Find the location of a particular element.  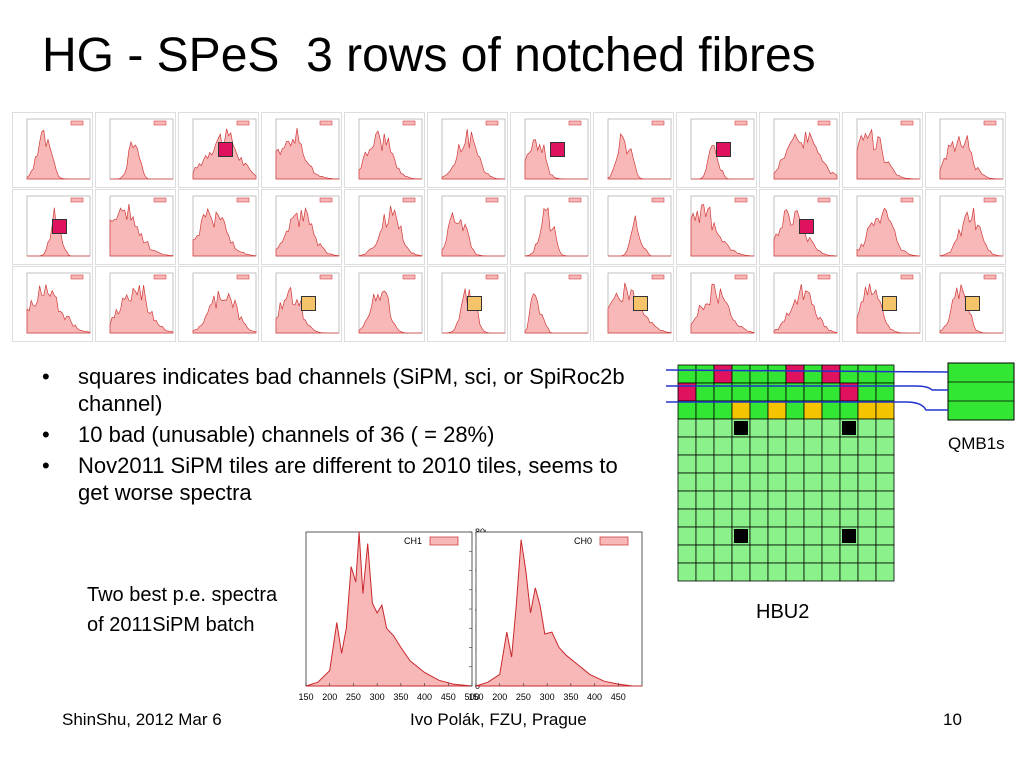

footer-page-number: 10 is located at coordinates (952, 719).